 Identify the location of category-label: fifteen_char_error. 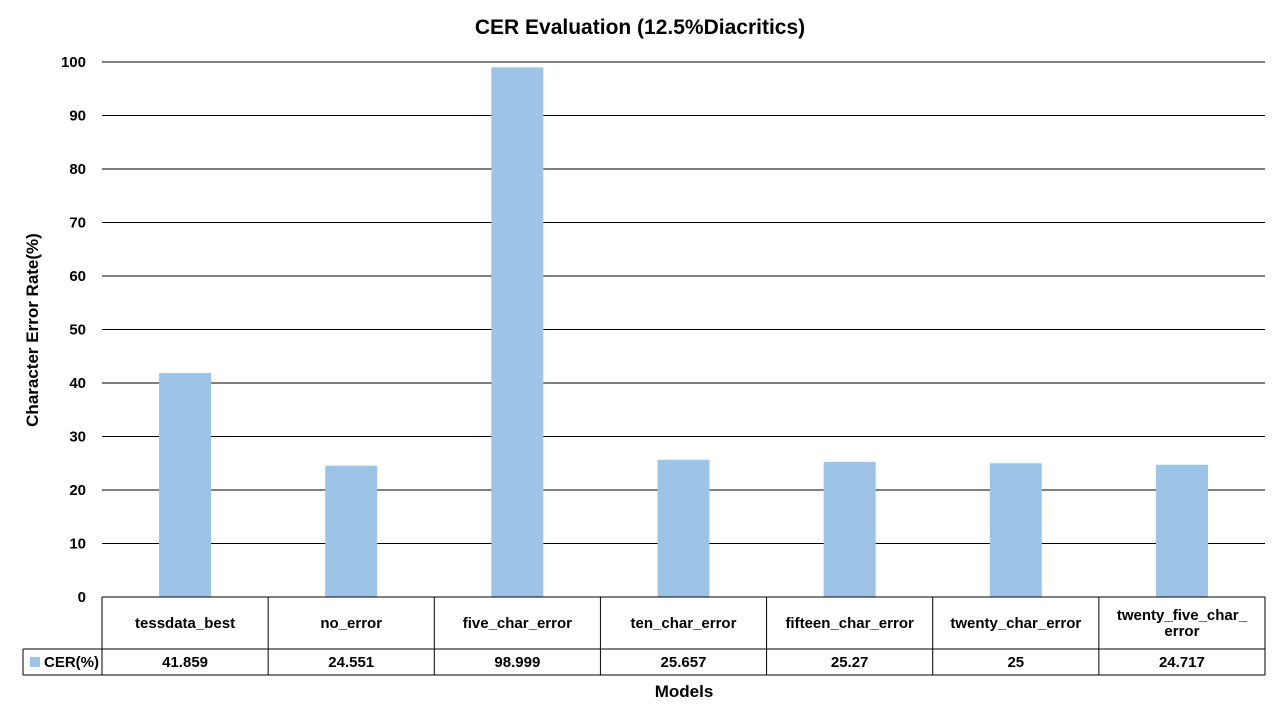
(849, 623).